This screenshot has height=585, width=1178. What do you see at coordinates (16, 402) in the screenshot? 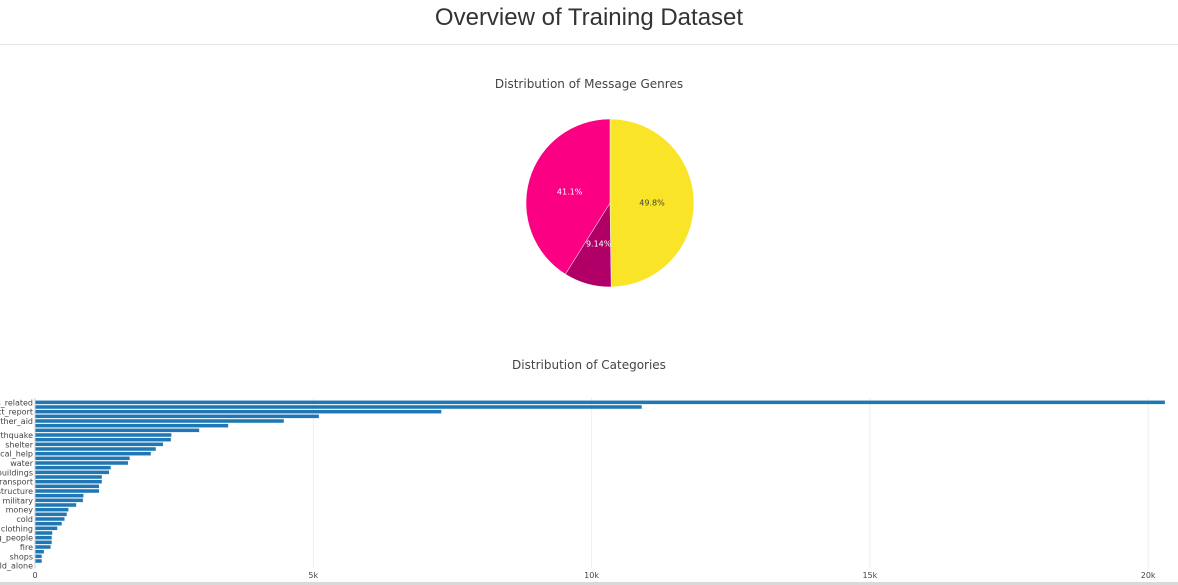
I see `y-tick-label: s_related` at bounding box center [16, 402].